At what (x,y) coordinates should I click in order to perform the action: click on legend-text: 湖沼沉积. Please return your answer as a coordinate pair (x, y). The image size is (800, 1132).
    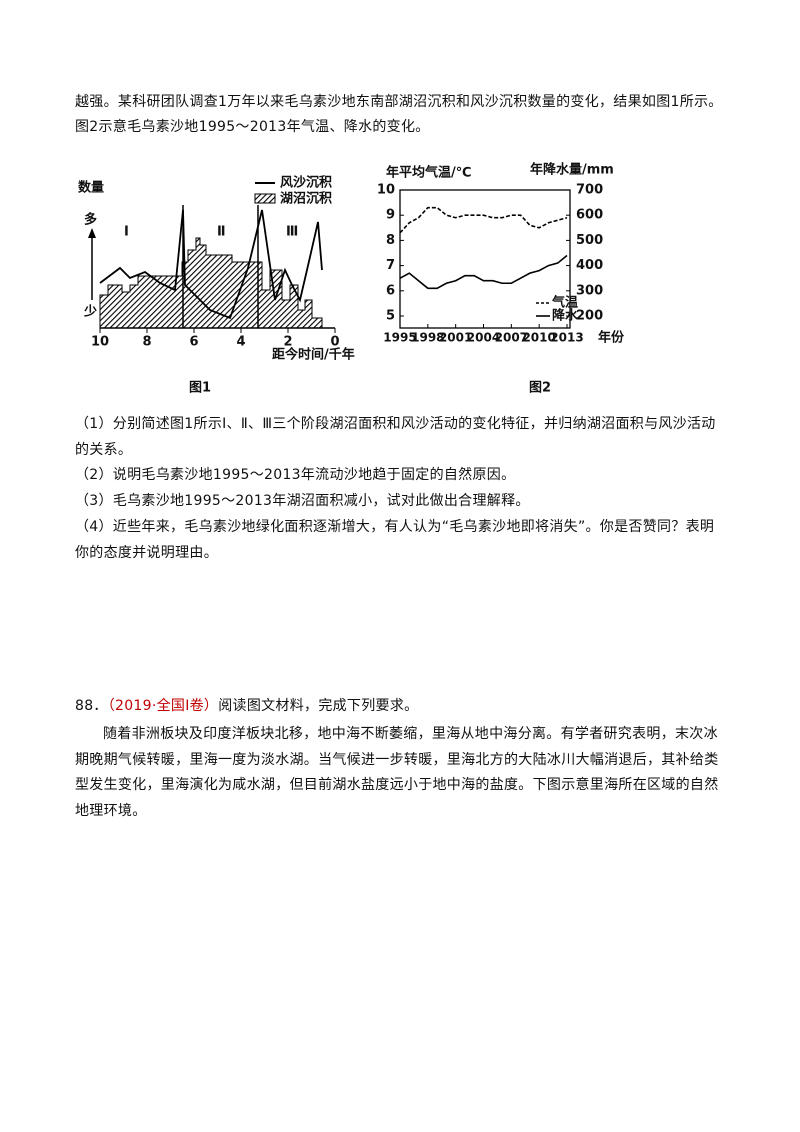
    Looking at the image, I should click on (306, 199).